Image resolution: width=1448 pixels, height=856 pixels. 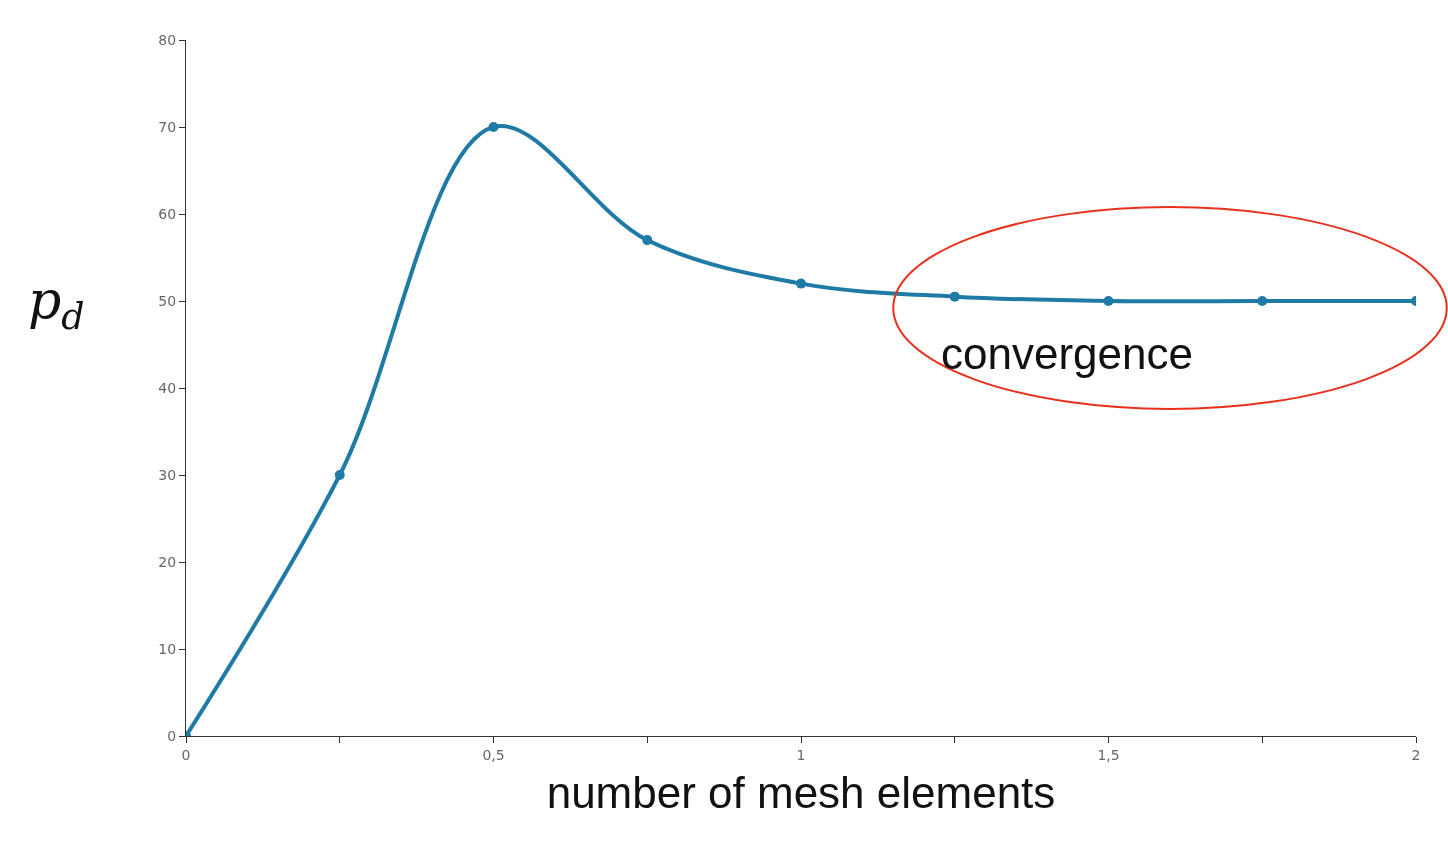 What do you see at coordinates (167, 648) in the screenshot?
I see `y-tick-label: 10` at bounding box center [167, 648].